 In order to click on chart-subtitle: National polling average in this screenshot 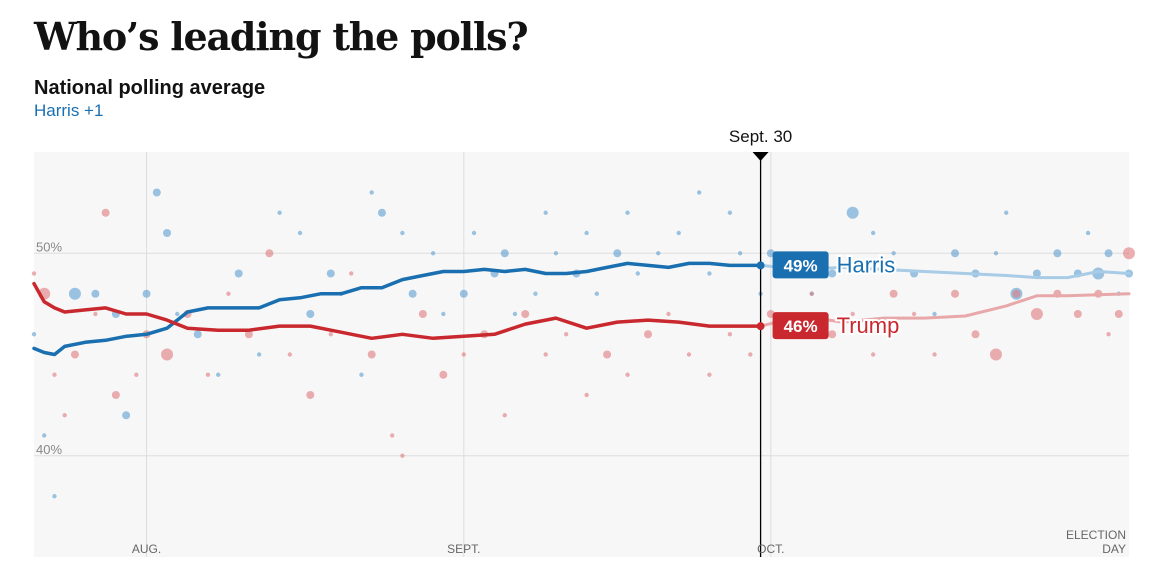, I will do `click(150, 88)`.